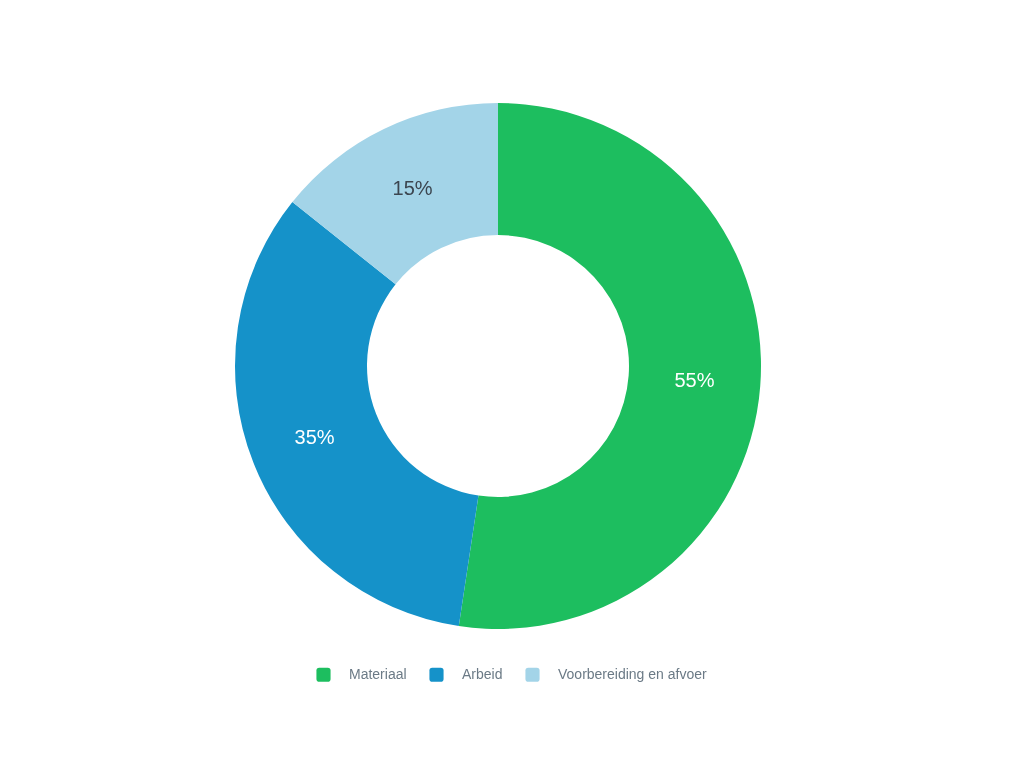 Image resolution: width=1024 pixels, height=768 pixels. What do you see at coordinates (482, 673) in the screenshot?
I see `legend-label: Arbeid` at bounding box center [482, 673].